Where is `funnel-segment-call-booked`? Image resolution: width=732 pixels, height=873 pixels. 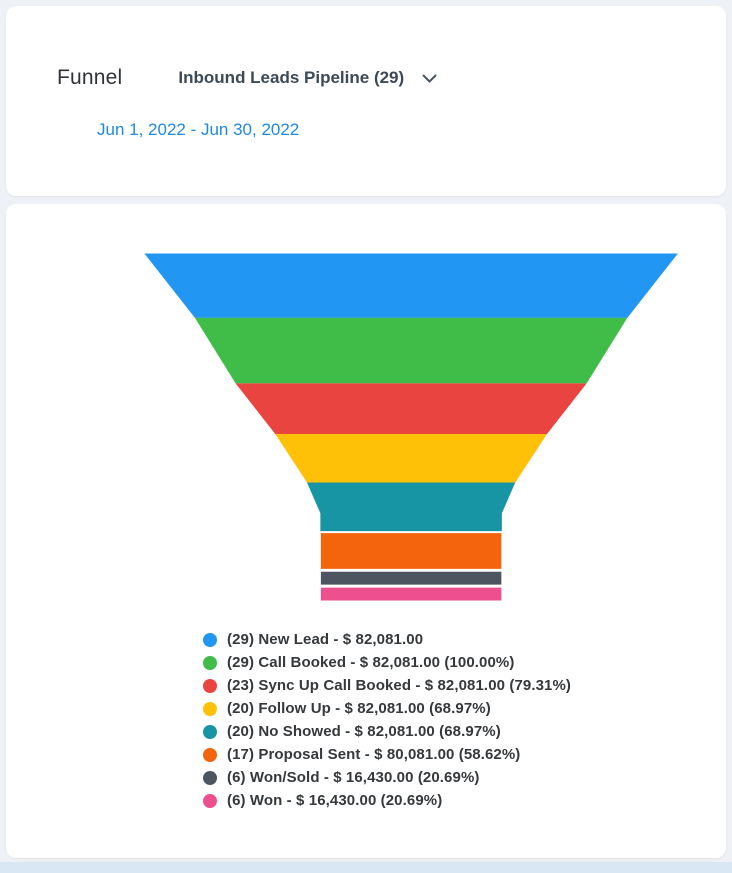
funnel-segment-call-booked is located at coordinates (411, 350).